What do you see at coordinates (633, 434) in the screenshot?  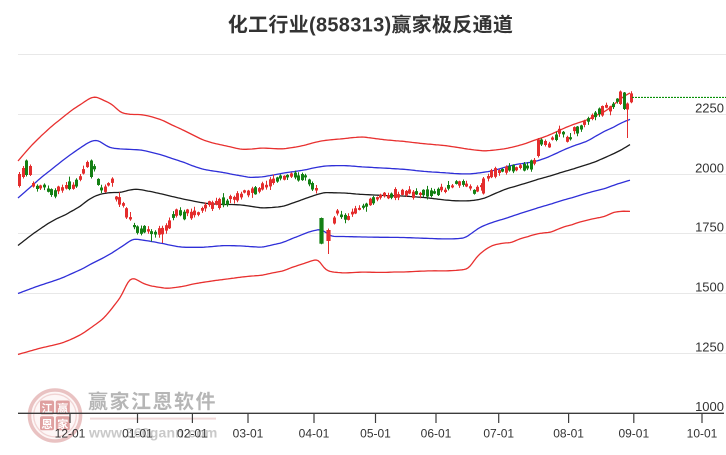 I see `svg-text: 09-01` at bounding box center [633, 434].